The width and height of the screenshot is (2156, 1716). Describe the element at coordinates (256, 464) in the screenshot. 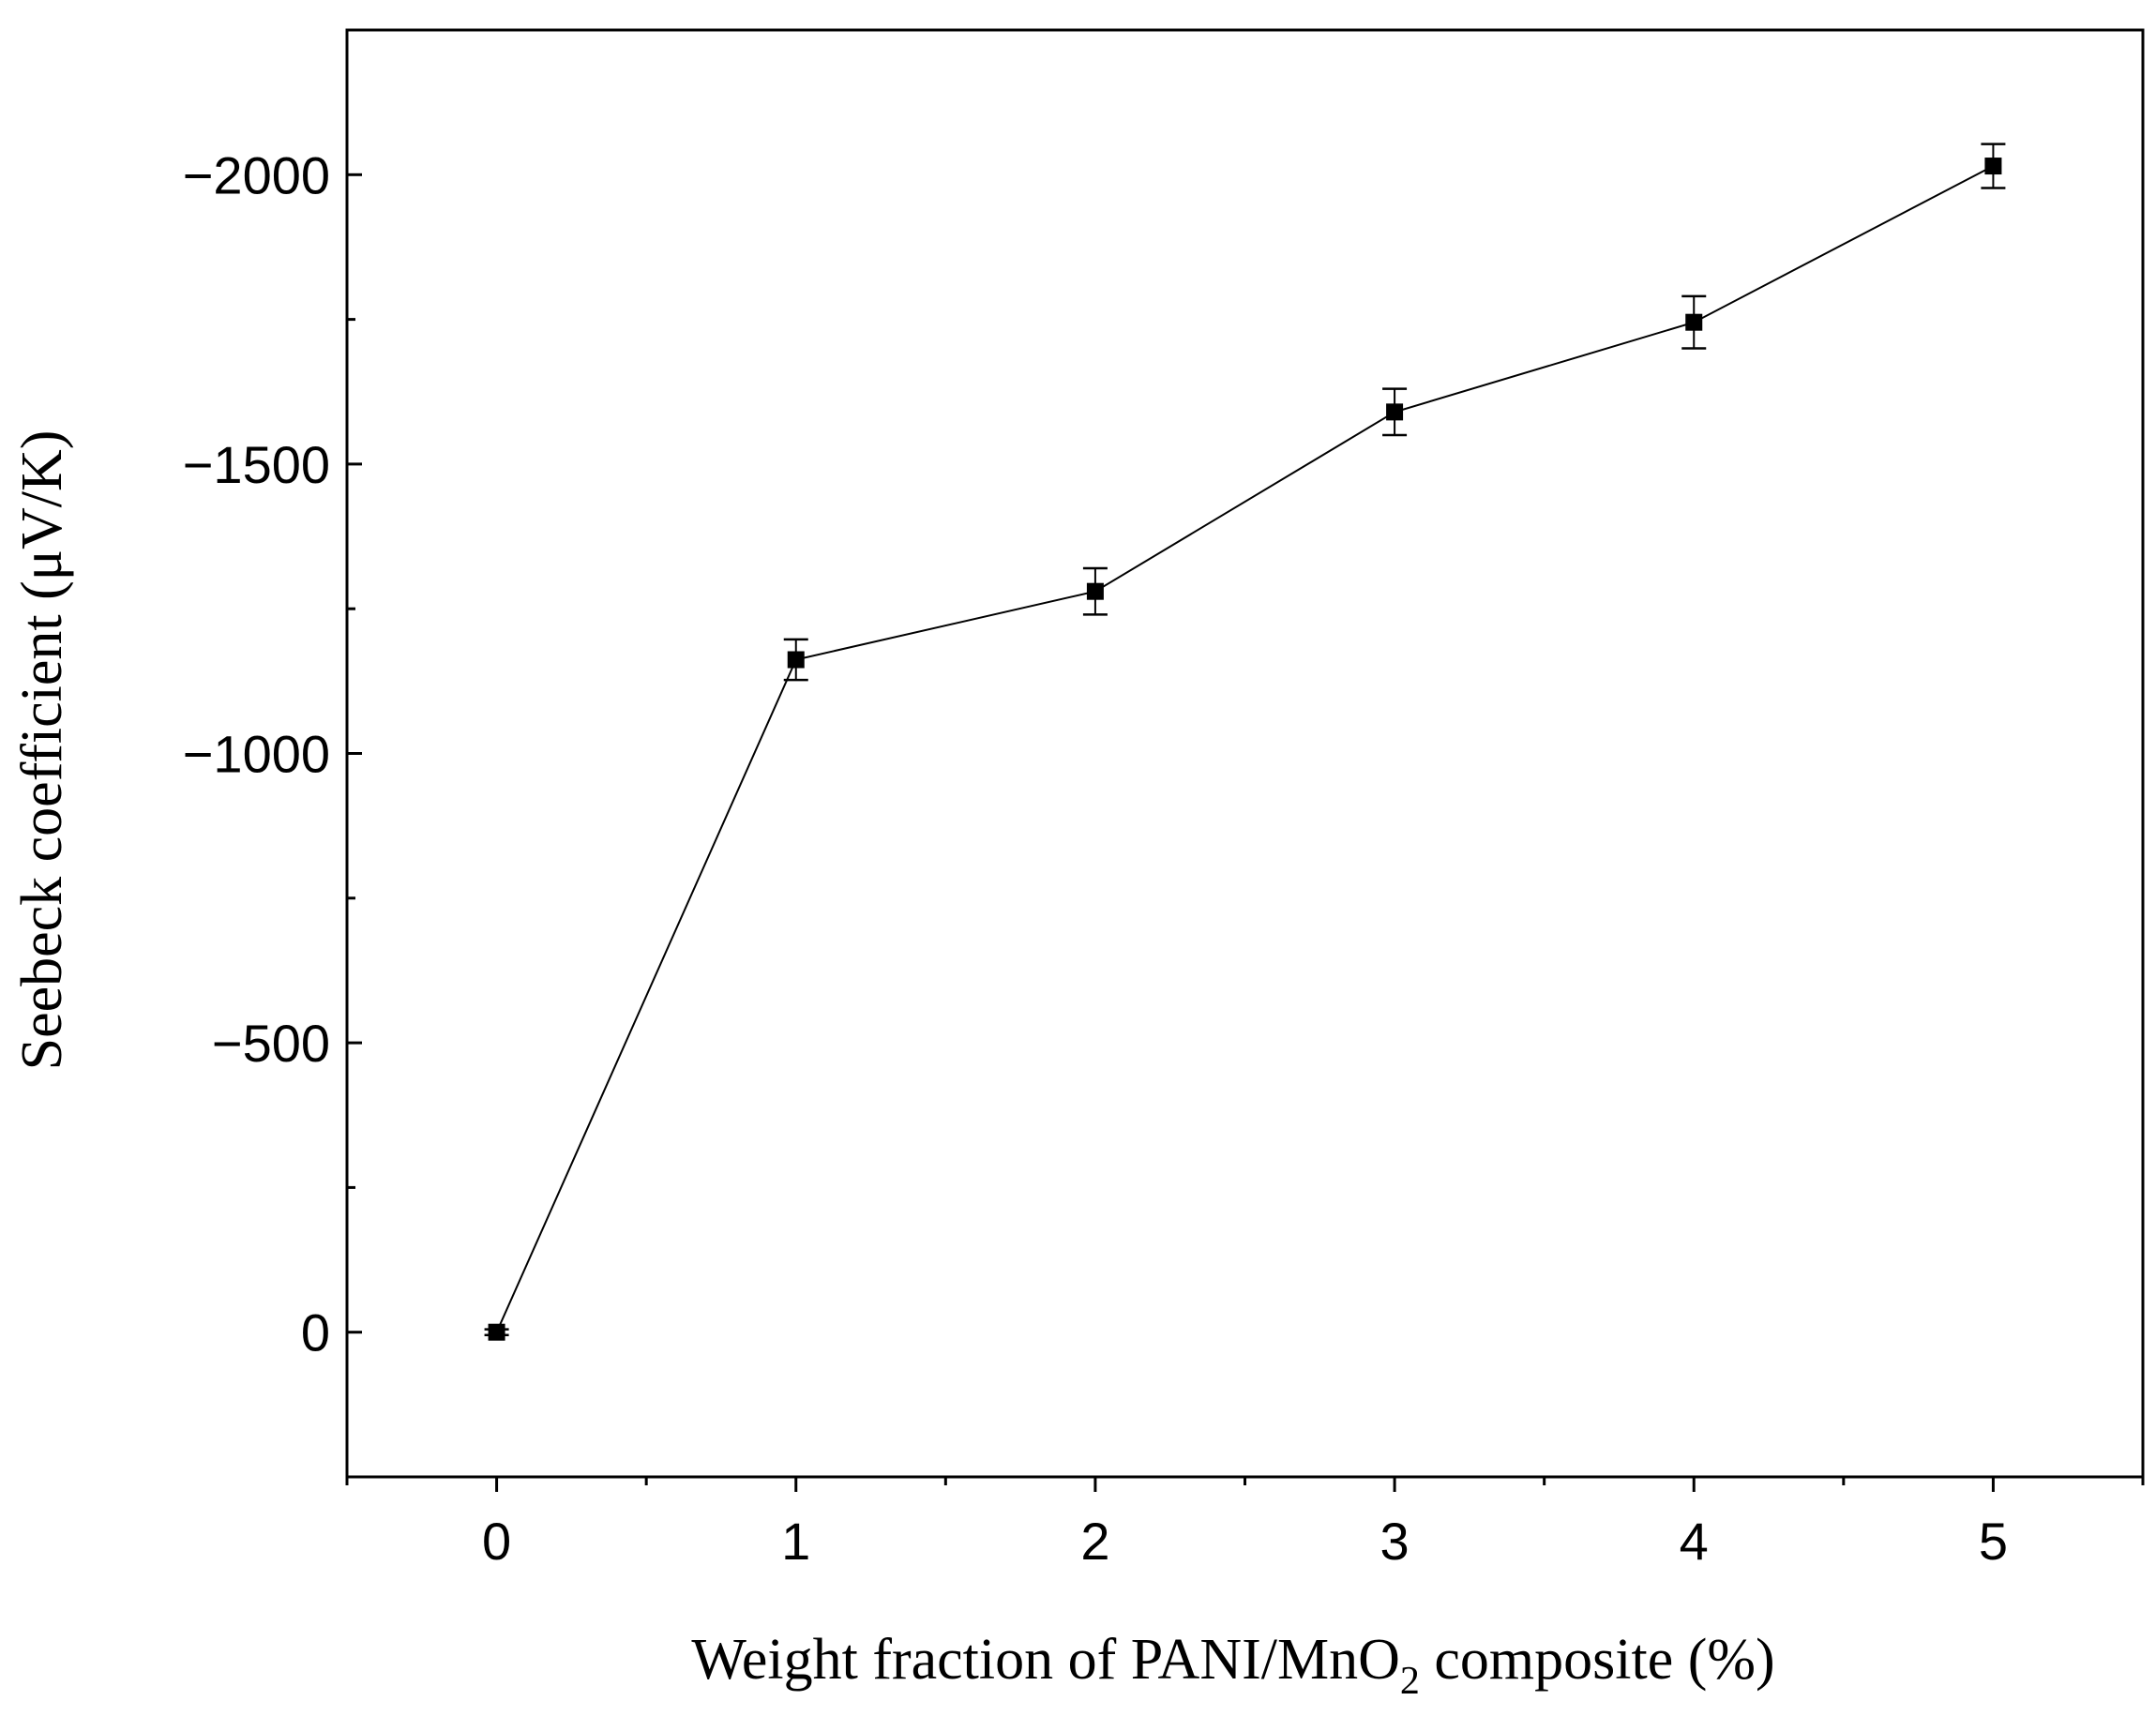

I see `y-tick-label: −1500` at that location.